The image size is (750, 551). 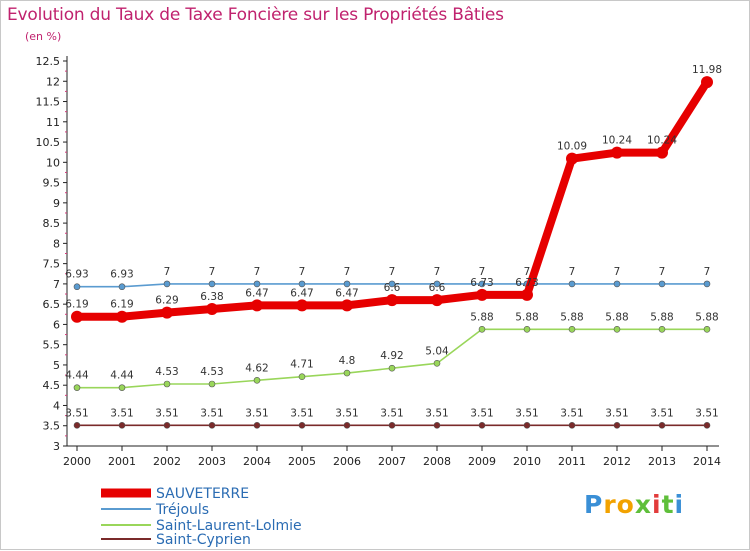 What do you see at coordinates (56, 405) in the screenshot?
I see `y-tick-label: 4` at bounding box center [56, 405].